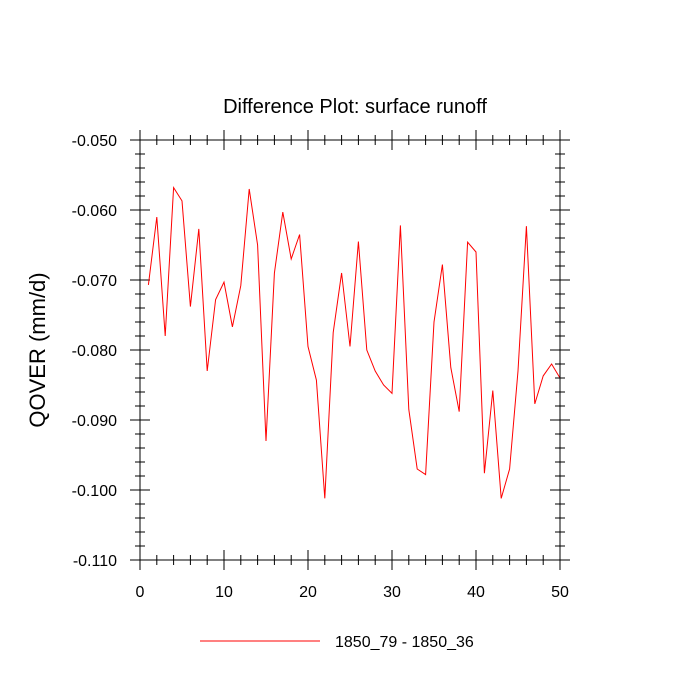 The height and width of the screenshot is (700, 700). I want to click on y-tick-label: -0.100, so click(94, 491).